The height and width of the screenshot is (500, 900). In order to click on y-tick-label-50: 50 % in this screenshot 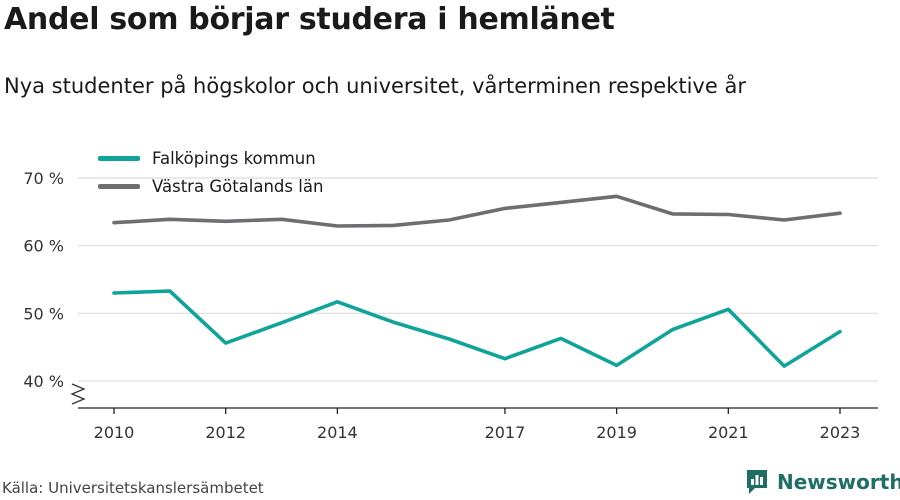, I will do `click(43, 313)`.